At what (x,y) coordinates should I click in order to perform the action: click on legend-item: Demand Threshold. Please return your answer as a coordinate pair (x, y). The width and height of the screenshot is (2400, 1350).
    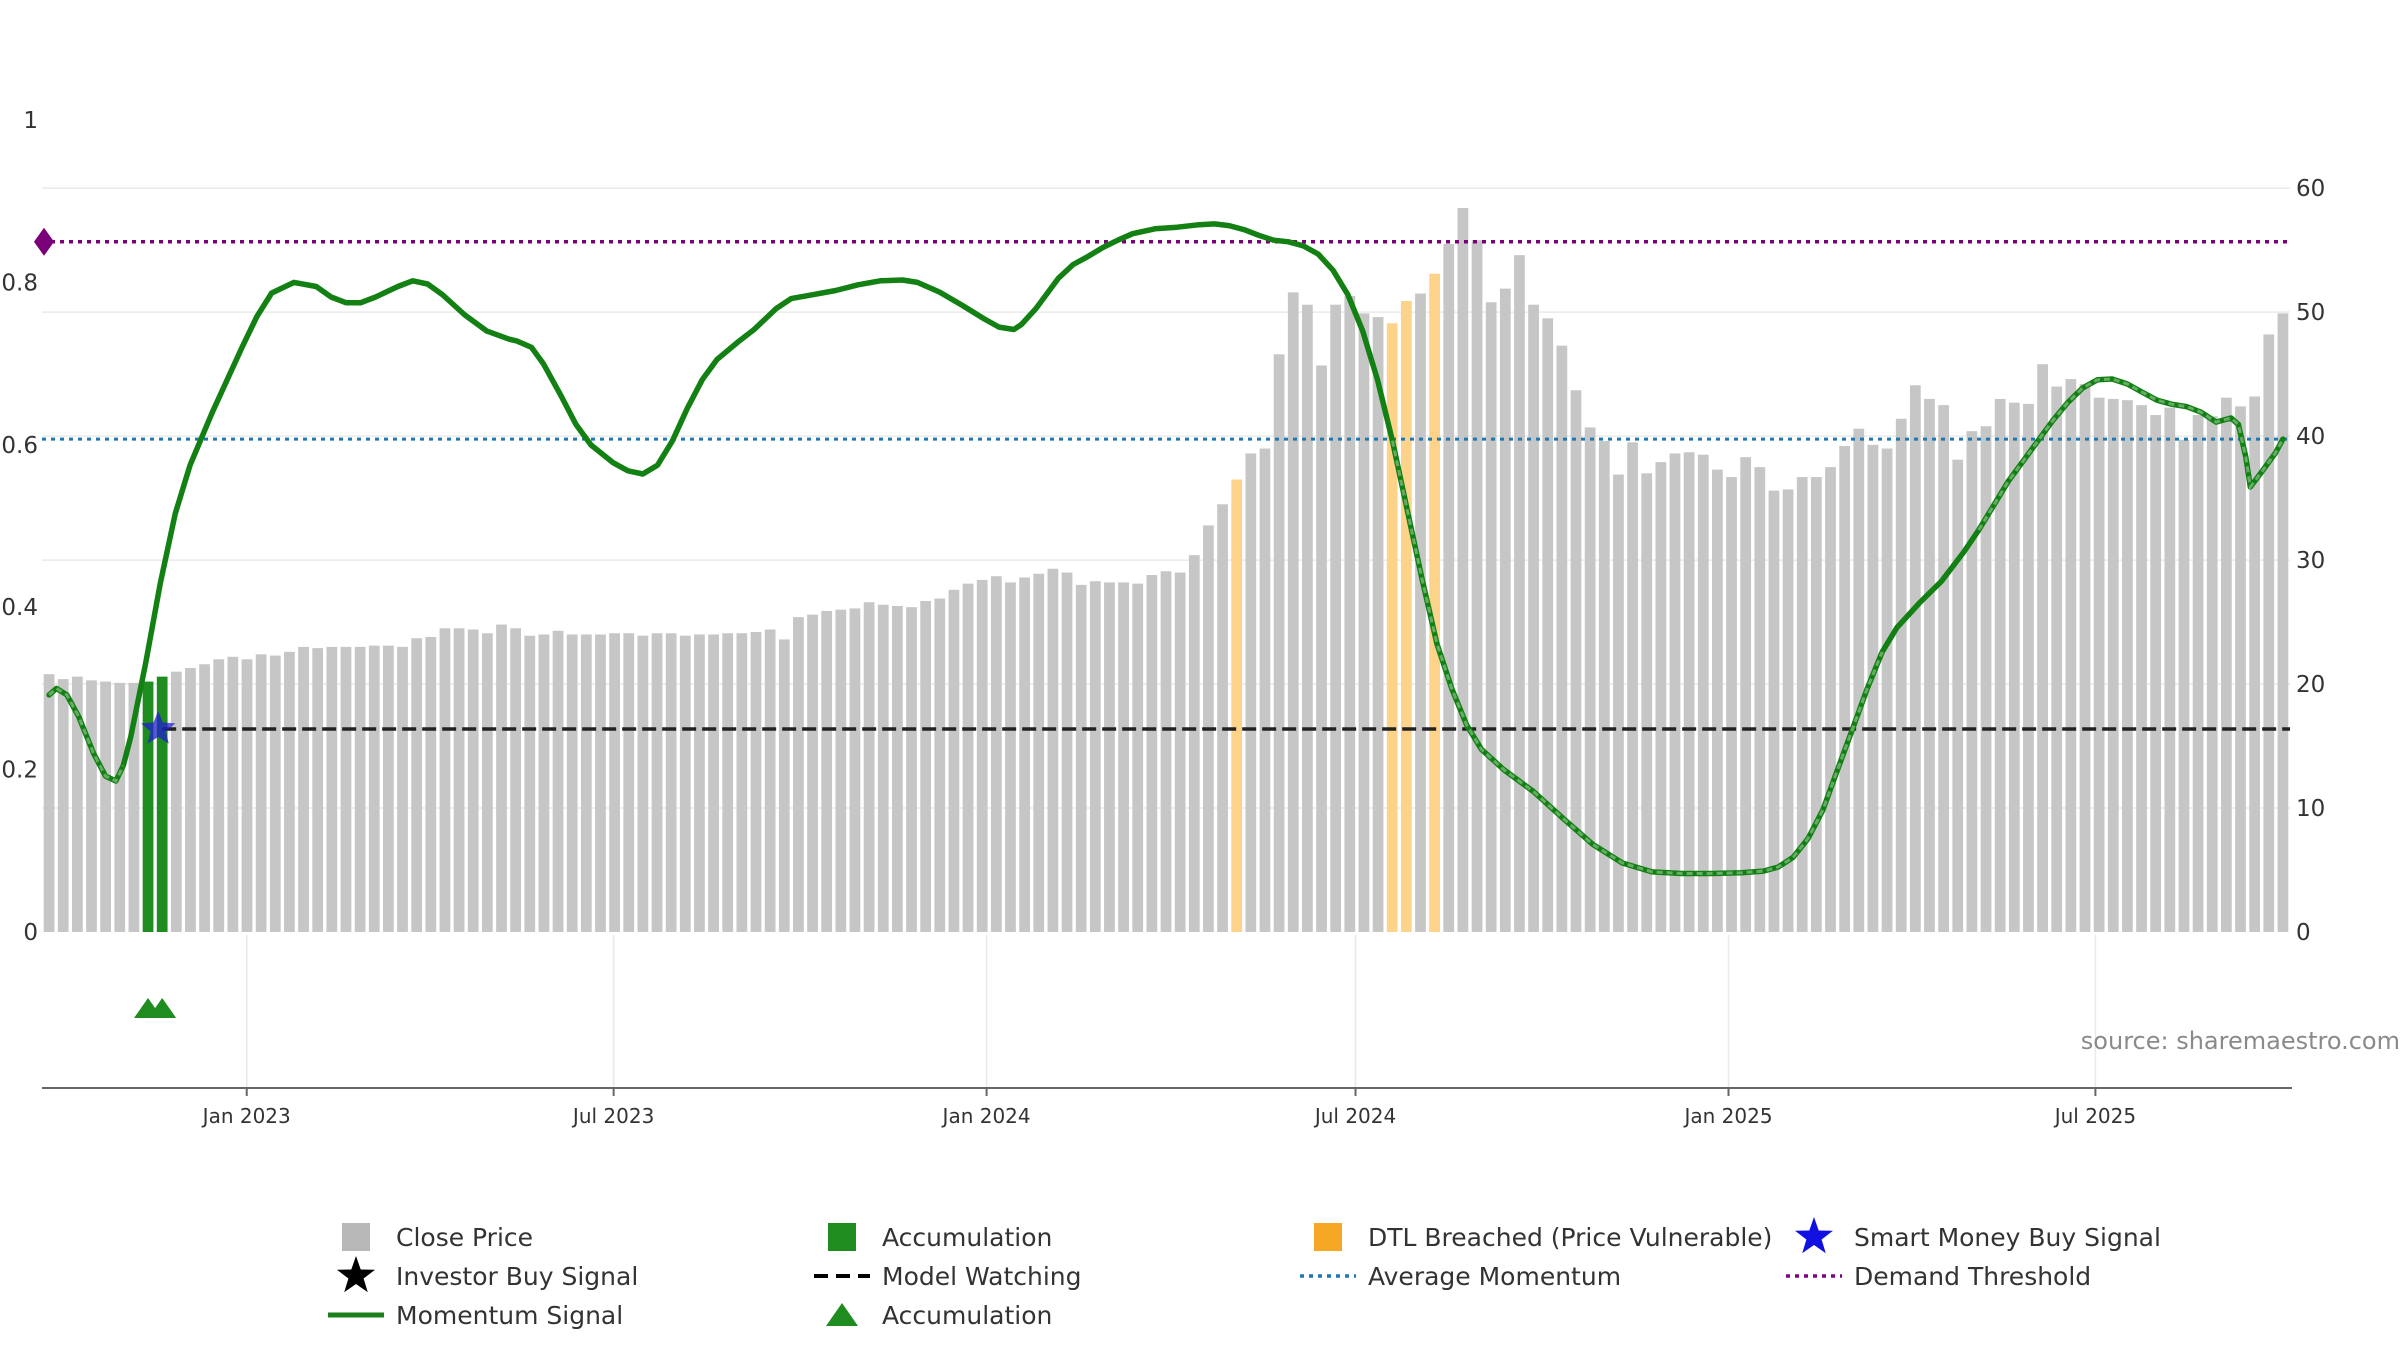
    Looking at the image, I should click on (1938, 1276).